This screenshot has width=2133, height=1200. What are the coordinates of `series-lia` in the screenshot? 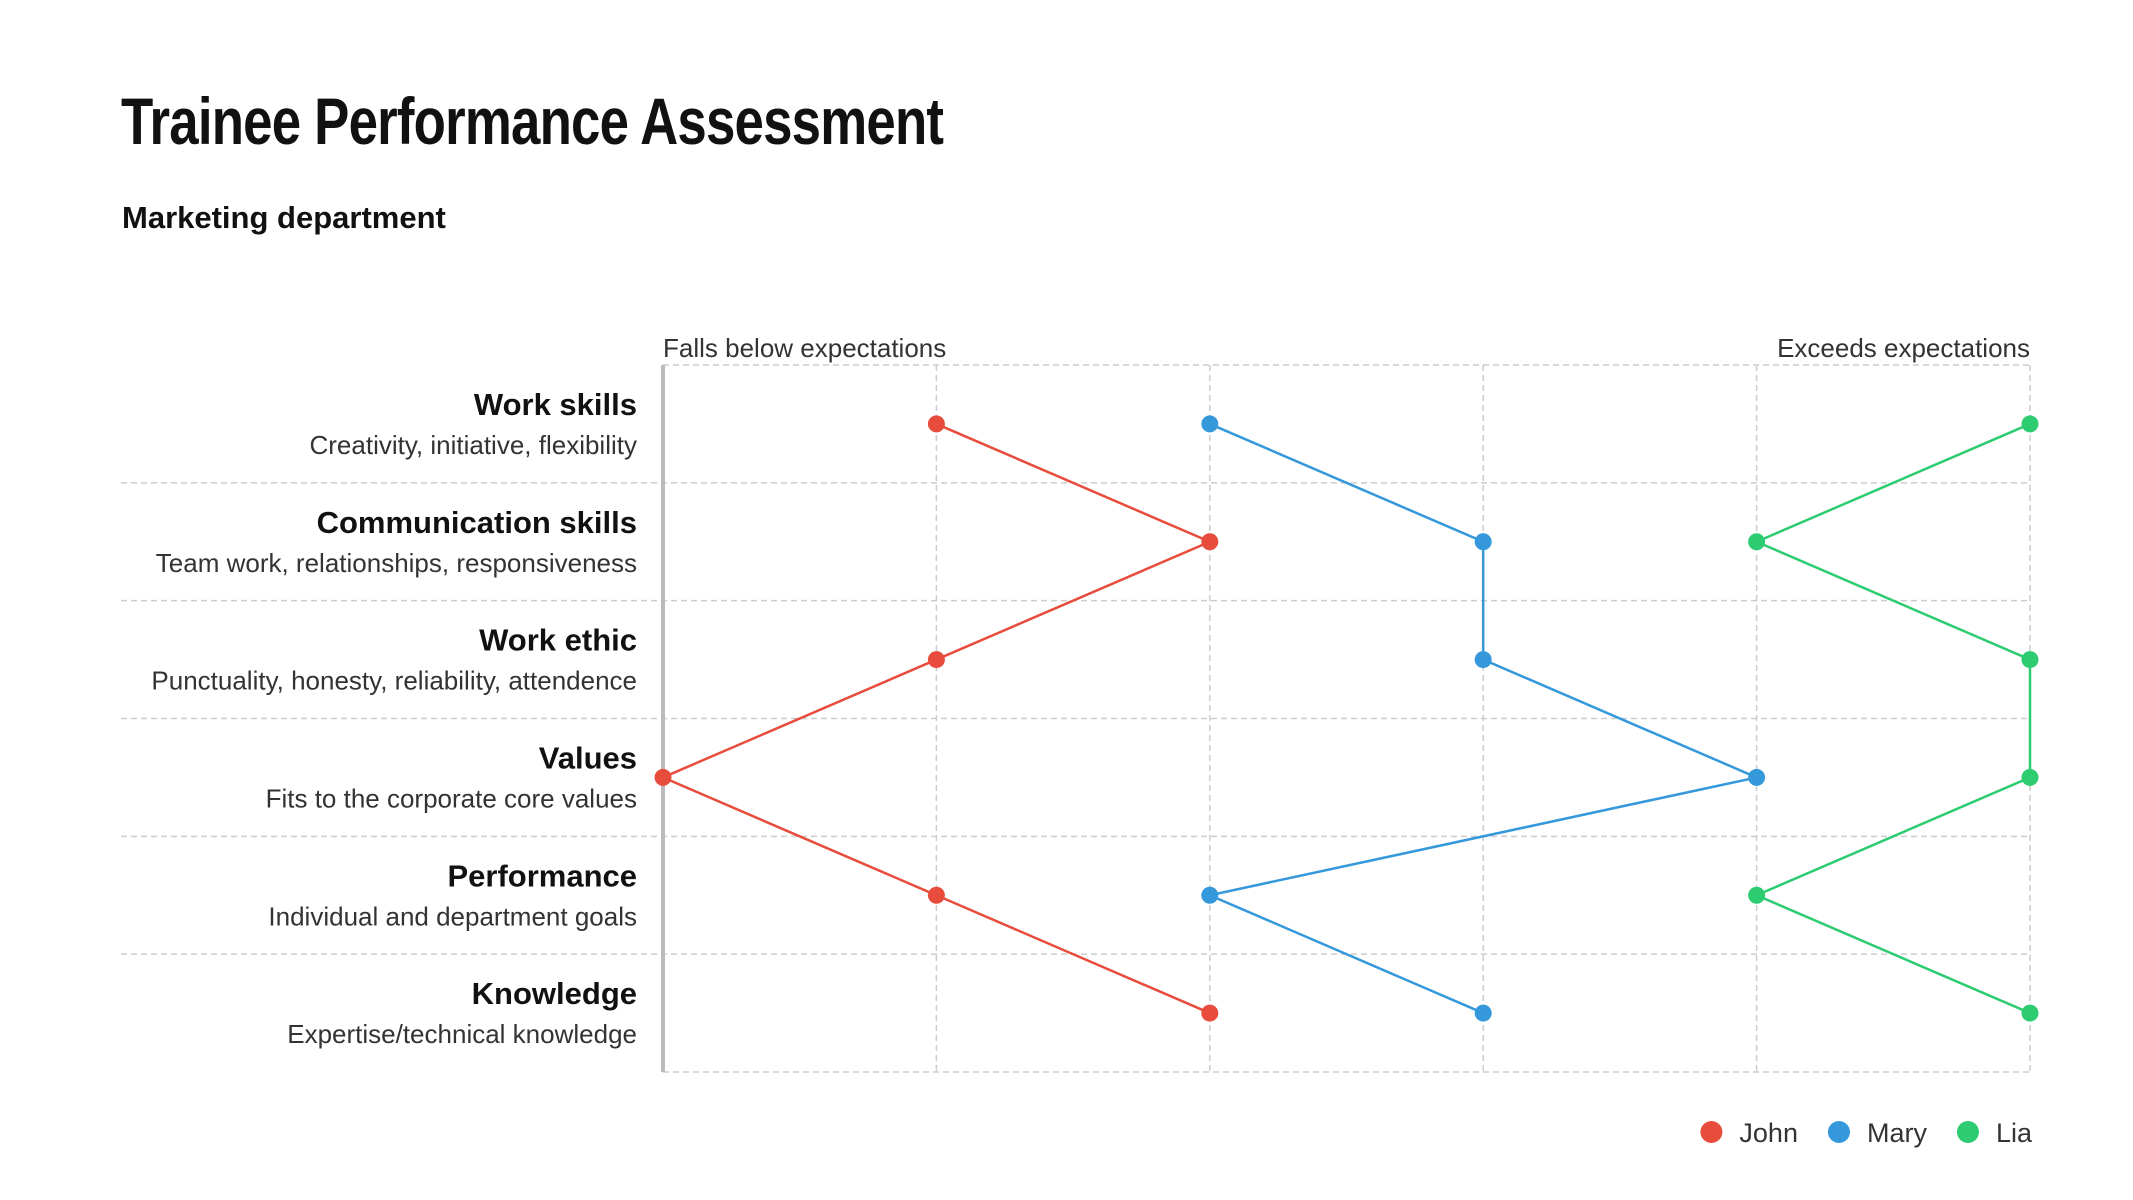 It's located at (1893, 718).